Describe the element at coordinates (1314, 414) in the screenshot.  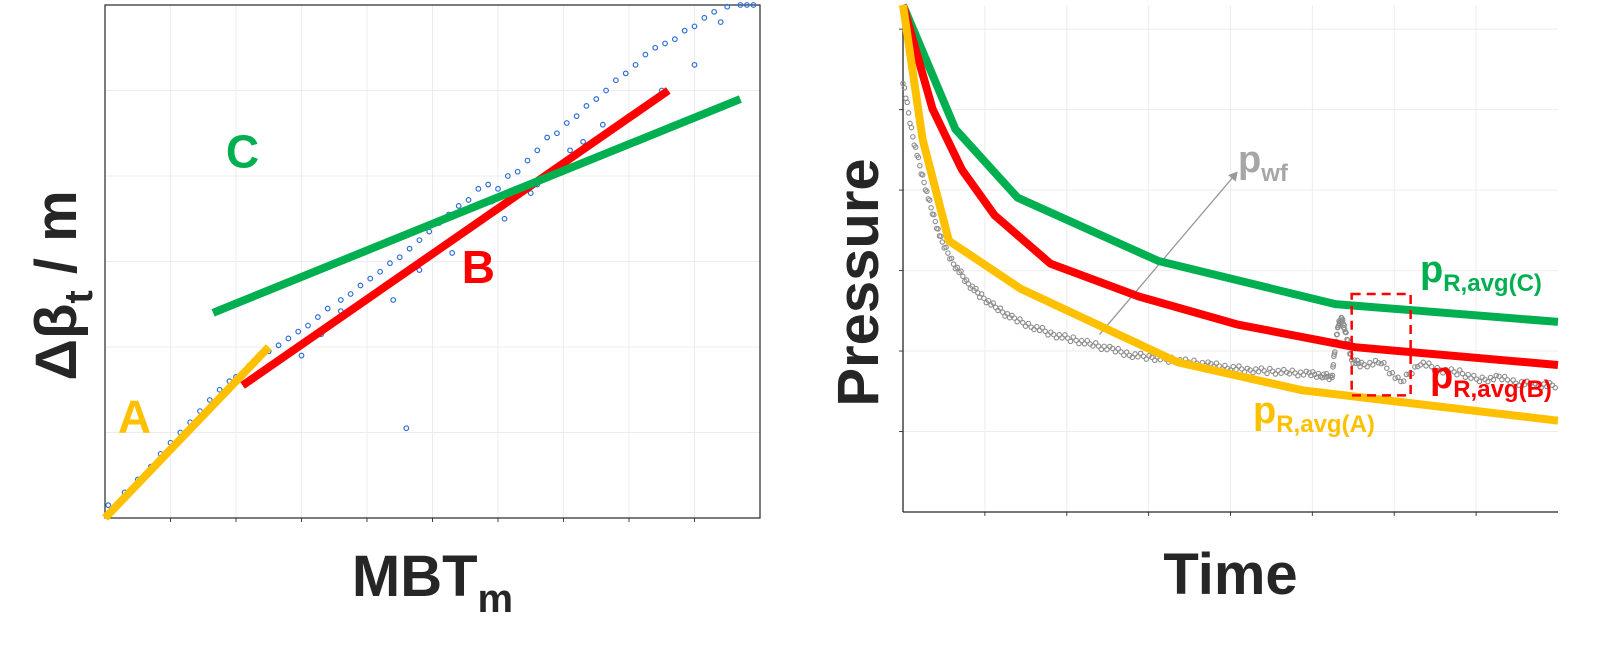
I see `series-label-a: pR,avg(A)` at that location.